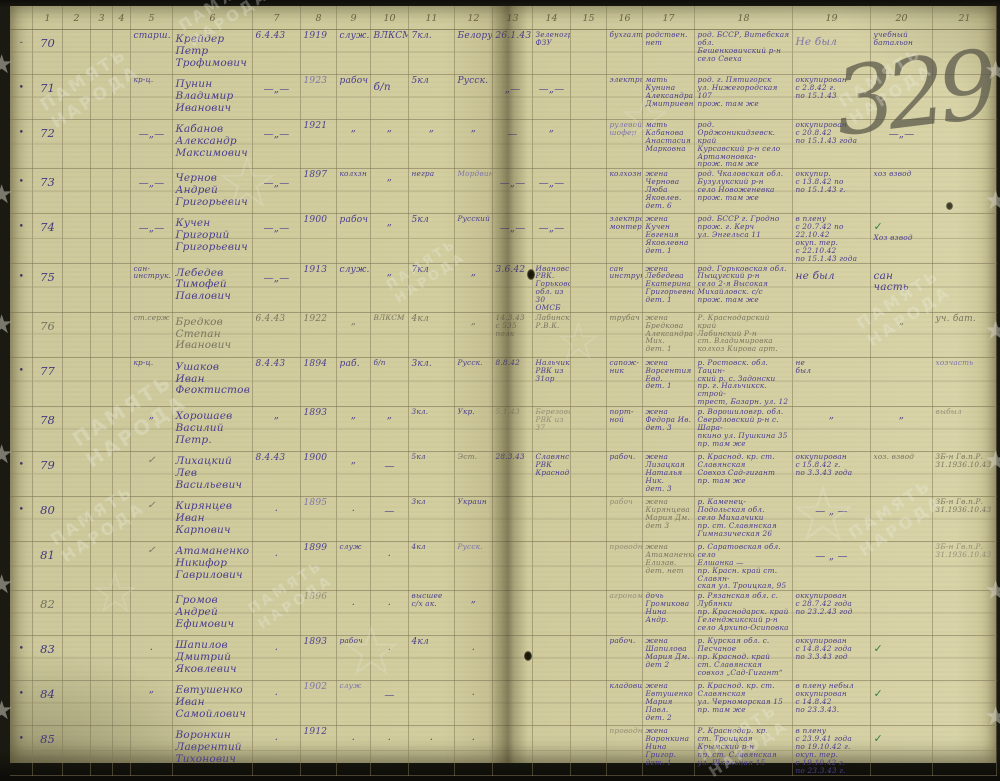 Image resolution: width=1000 pixels, height=781 pixels. What do you see at coordinates (203, 284) in the screenshot?
I see `handwritten-entry: Лебедев Тимофей Павлович` at bounding box center [203, 284].